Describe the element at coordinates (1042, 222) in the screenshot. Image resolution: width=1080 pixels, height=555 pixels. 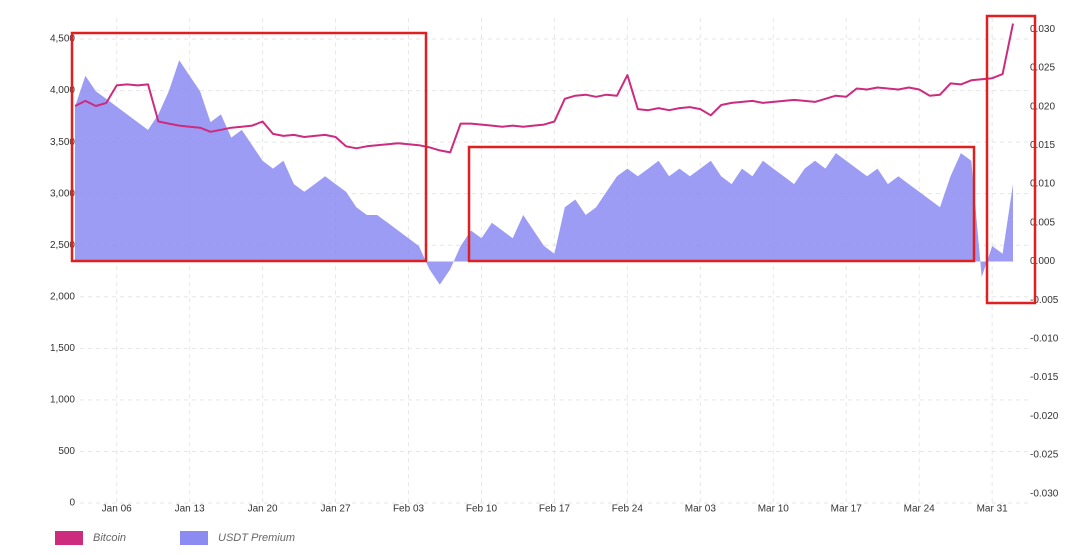
I see `y2-tick-label: 0.005` at that location.